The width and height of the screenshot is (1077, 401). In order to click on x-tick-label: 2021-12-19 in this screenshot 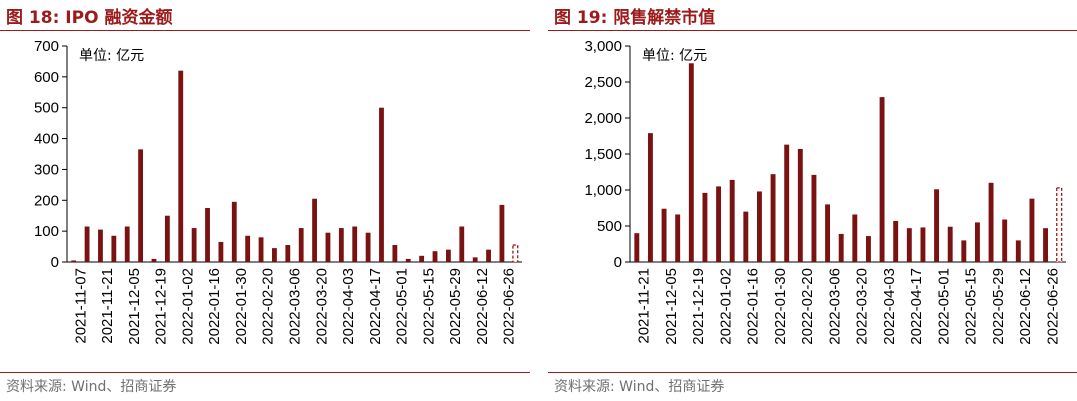, I will do `click(698, 306)`.